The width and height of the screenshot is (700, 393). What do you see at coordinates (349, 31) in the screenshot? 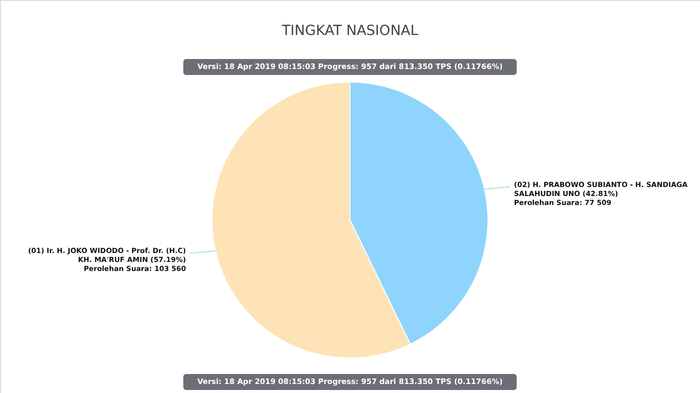
I see `chart-title: TINGKAT NASIONAL` at bounding box center [349, 31].